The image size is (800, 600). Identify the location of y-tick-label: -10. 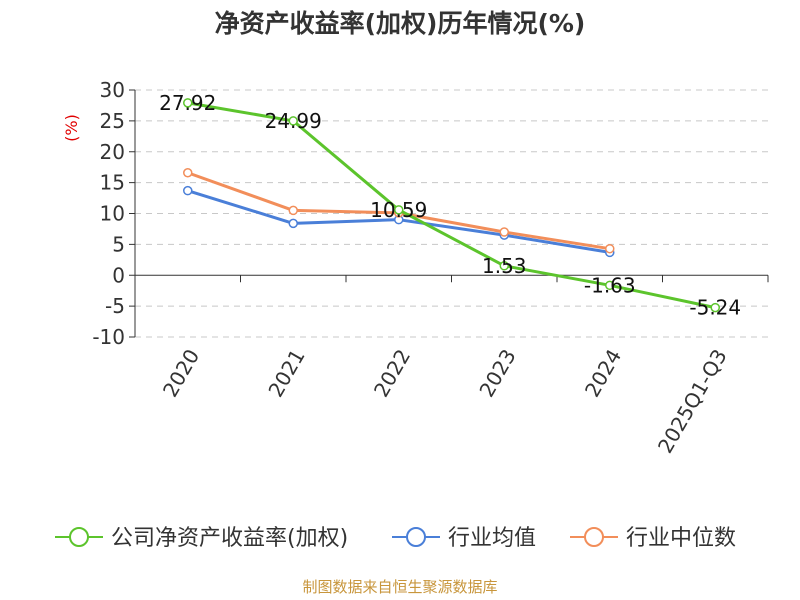
(108, 337).